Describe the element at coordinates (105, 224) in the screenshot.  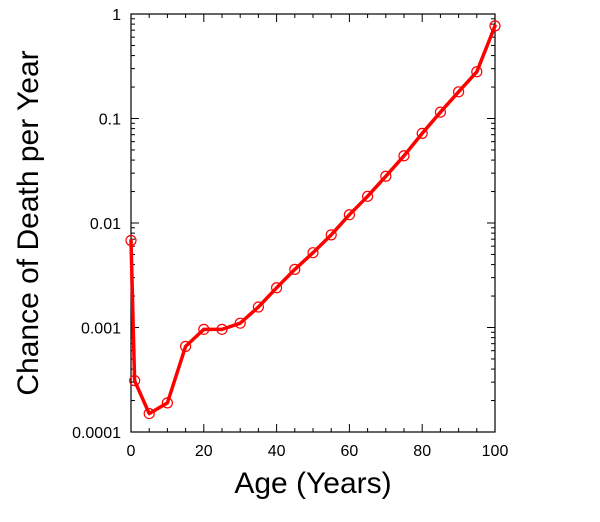
I see `y-tick-label: 0.01` at that location.